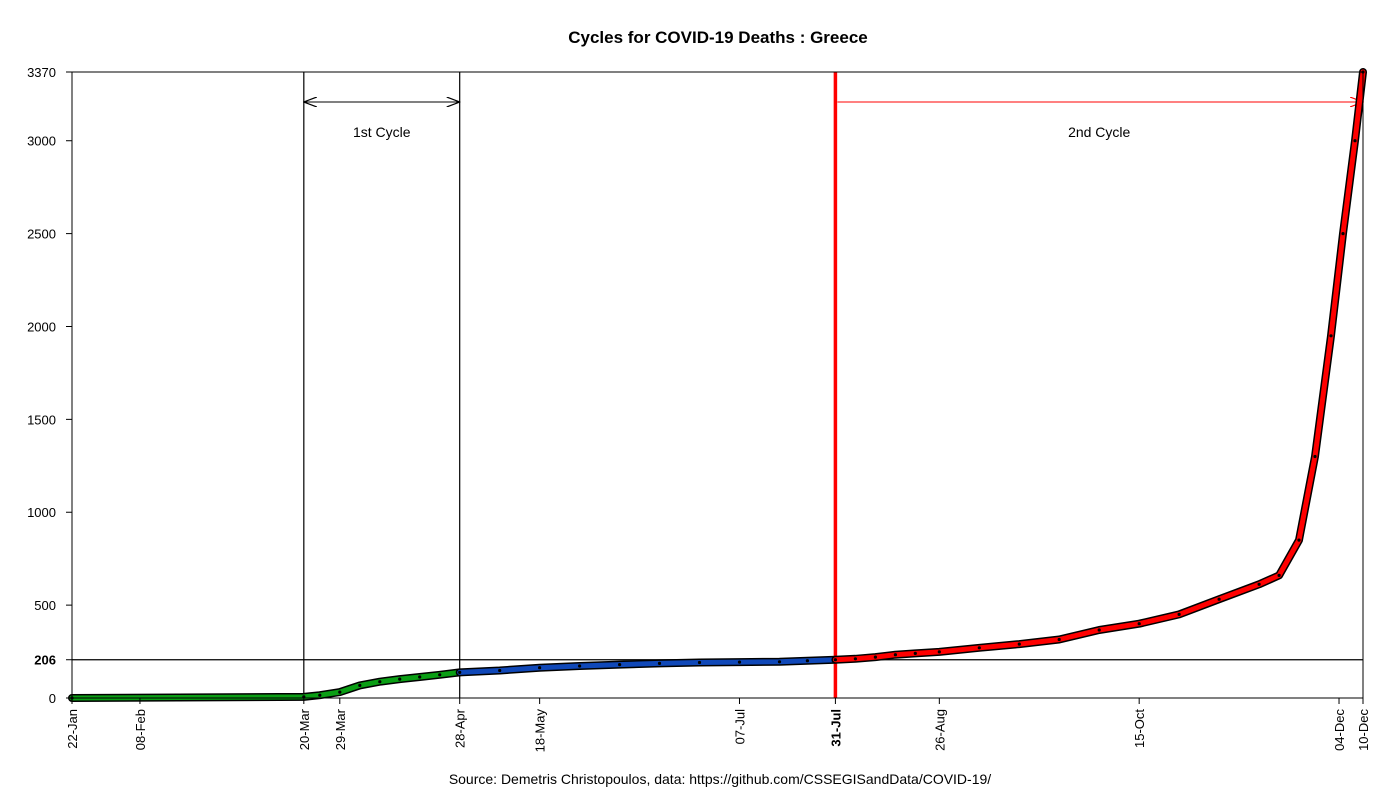 Image resolution: width=1400 pixels, height=788 pixels. Describe the element at coordinates (72, 729) in the screenshot. I see `x-tick-label: 22-Jan` at that location.